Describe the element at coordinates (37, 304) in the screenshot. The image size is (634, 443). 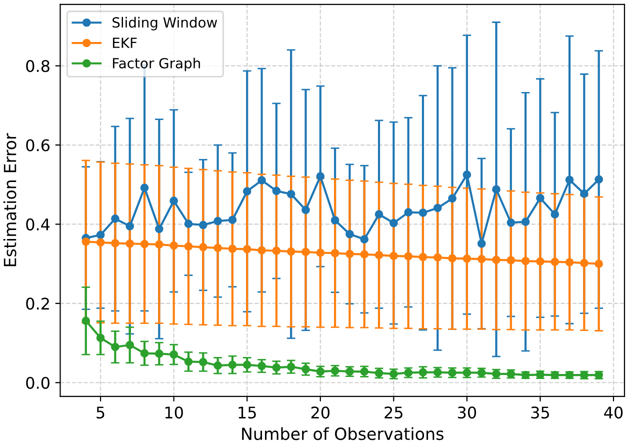
I see `y-tick-label: 0.2` at that location.